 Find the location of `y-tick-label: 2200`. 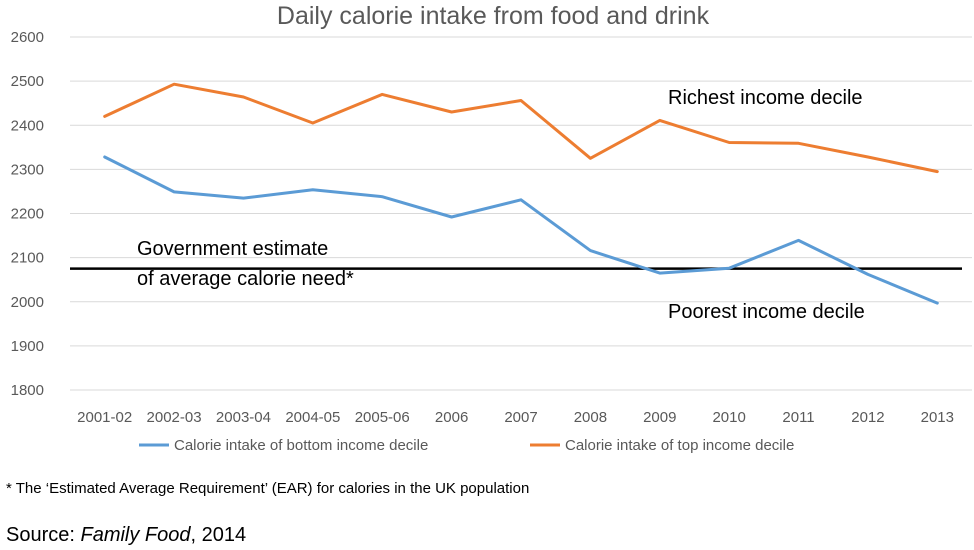

y-tick-label: 2200 is located at coordinates (27, 214).